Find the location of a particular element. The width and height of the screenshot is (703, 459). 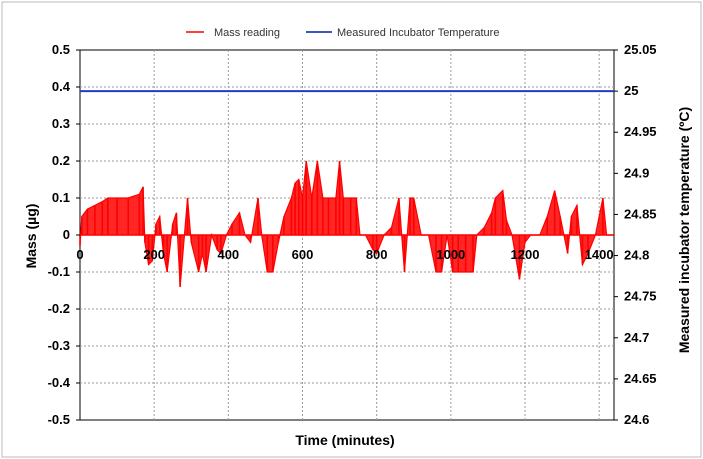

left-tick-label: 0.5 is located at coordinates (61, 49).